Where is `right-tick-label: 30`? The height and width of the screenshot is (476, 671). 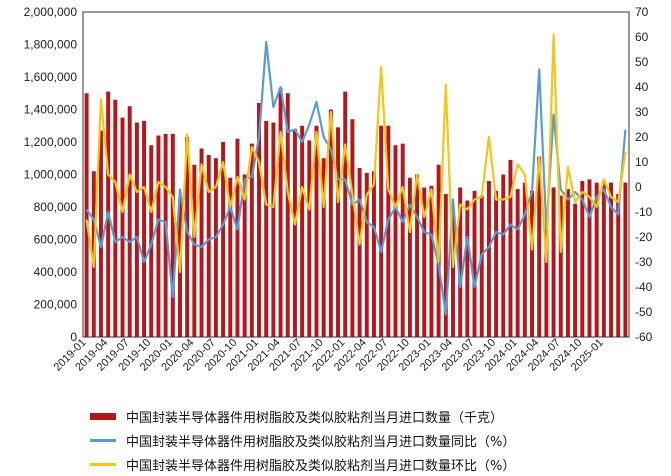
right-tick-label: 30 is located at coordinates (642, 112).